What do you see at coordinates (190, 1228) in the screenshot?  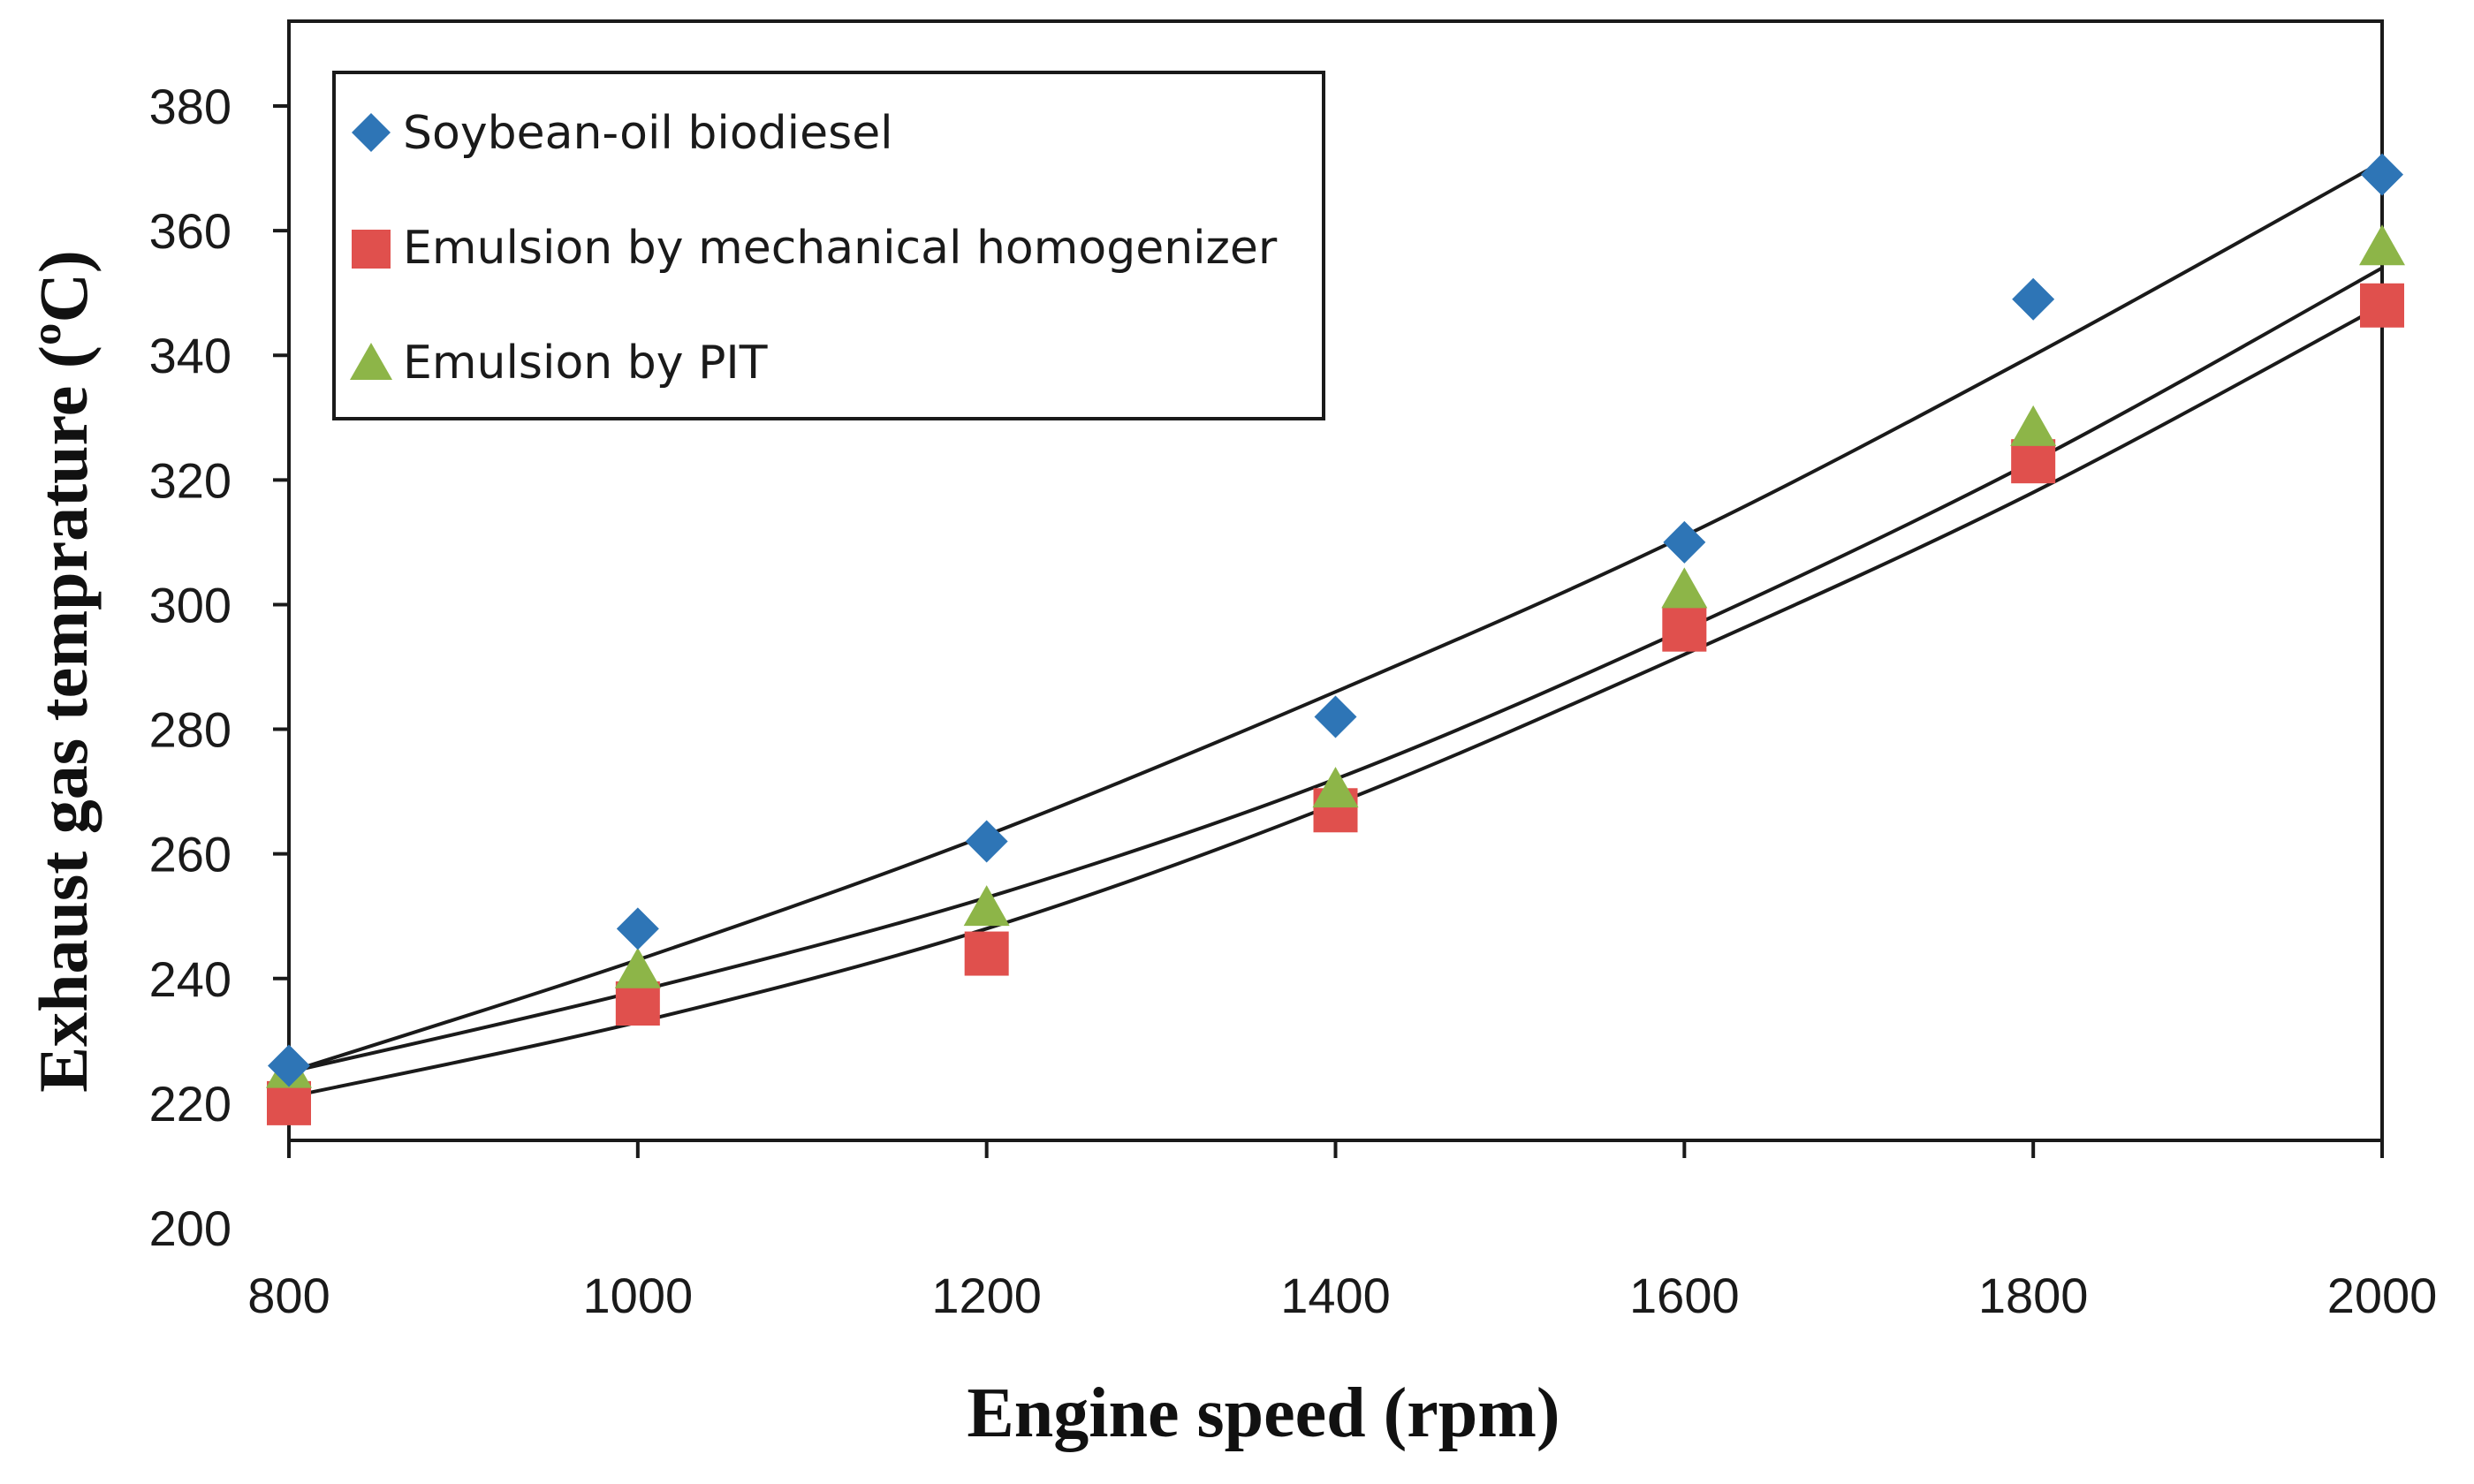 I see `y-tick-label: 200` at bounding box center [190, 1228].